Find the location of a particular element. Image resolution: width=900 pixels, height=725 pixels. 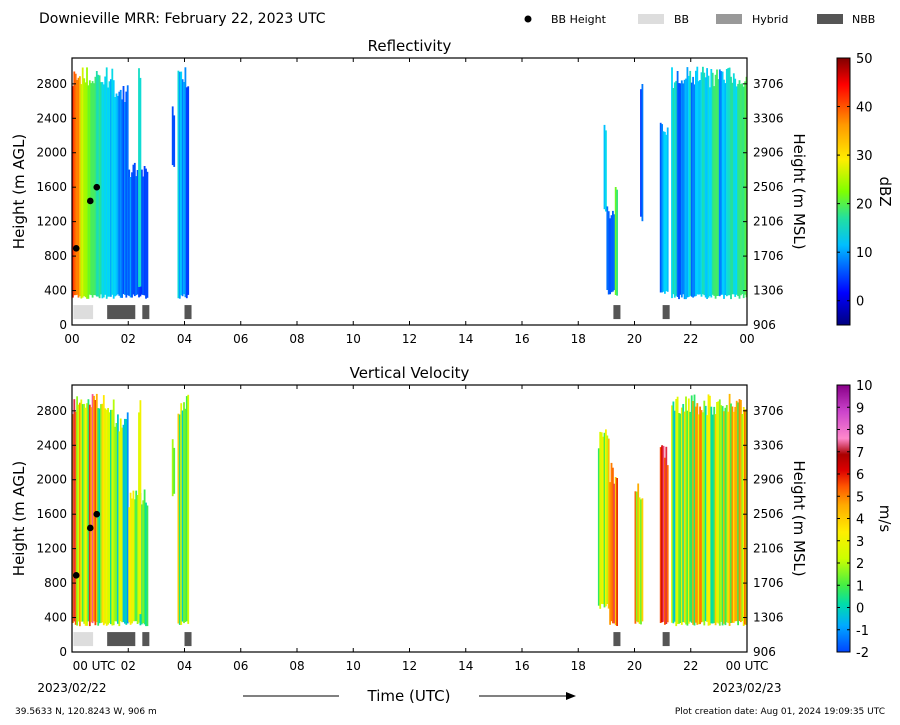

xlabel-arrow-icon is located at coordinates (571, 696).